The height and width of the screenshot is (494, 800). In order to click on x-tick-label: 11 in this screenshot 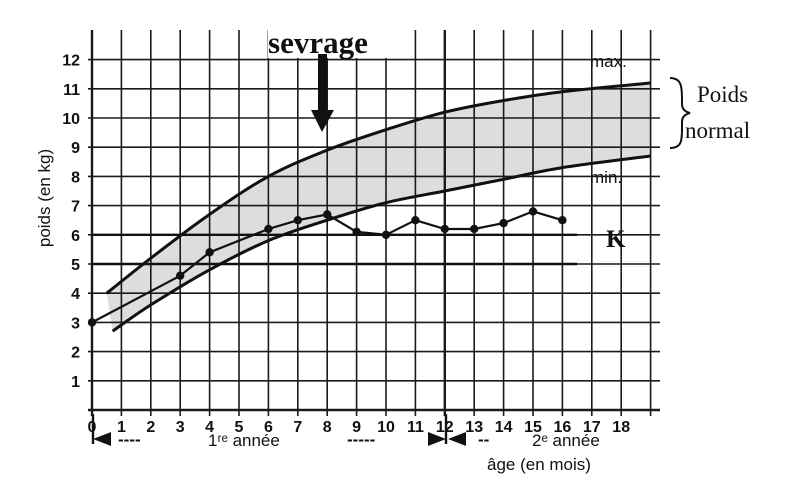, I will do `click(415, 427)`.